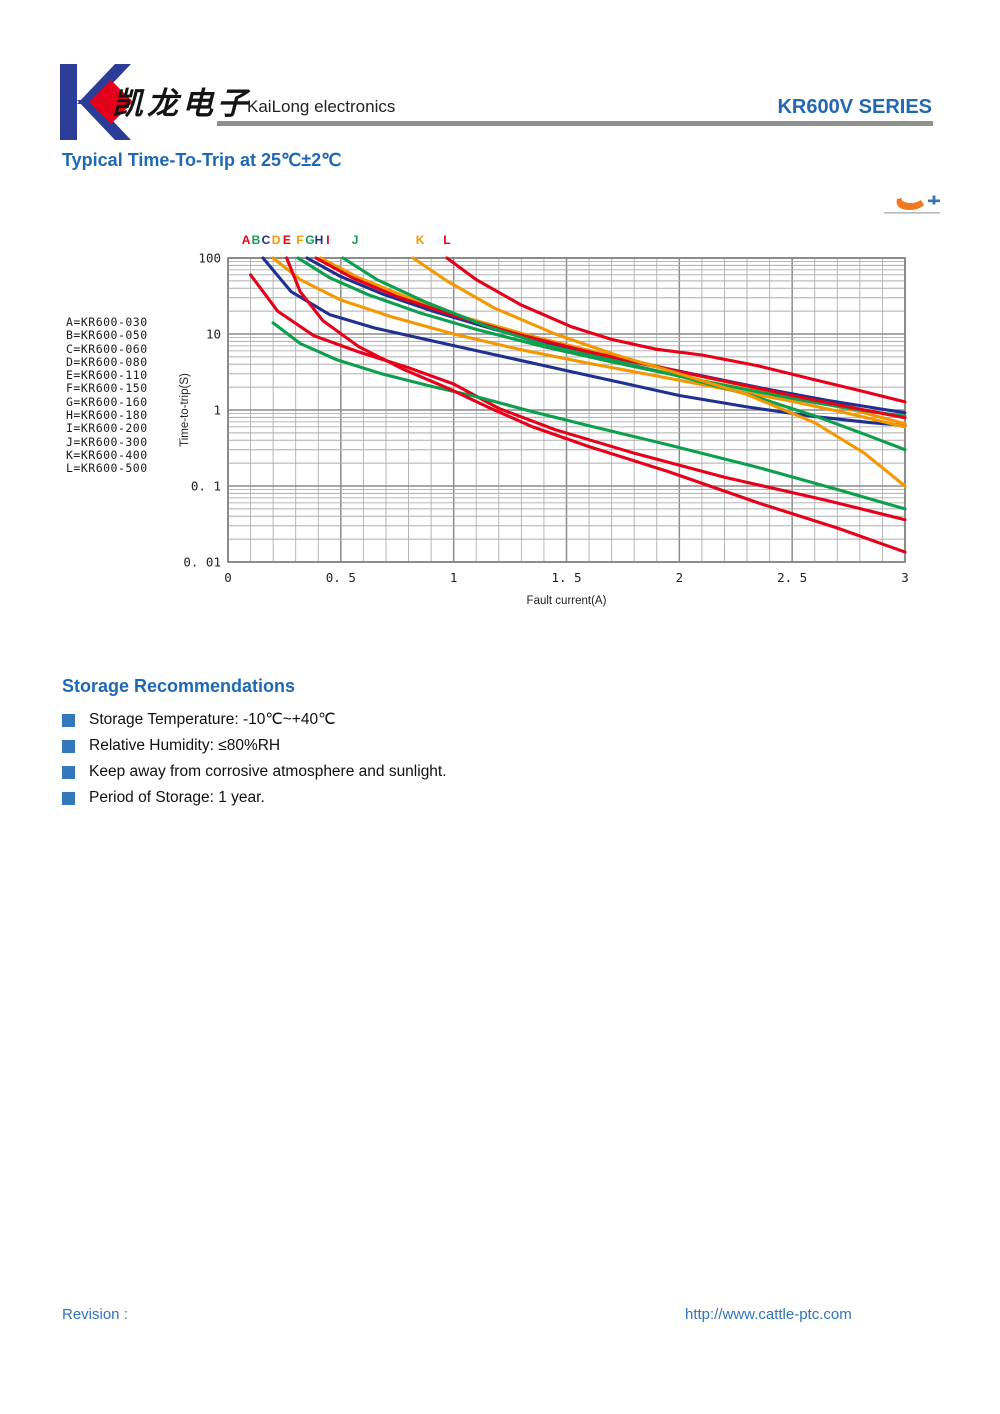 This screenshot has width=1000, height=1414. What do you see at coordinates (246, 240) in the screenshot?
I see `curve-letter-A: A` at bounding box center [246, 240].